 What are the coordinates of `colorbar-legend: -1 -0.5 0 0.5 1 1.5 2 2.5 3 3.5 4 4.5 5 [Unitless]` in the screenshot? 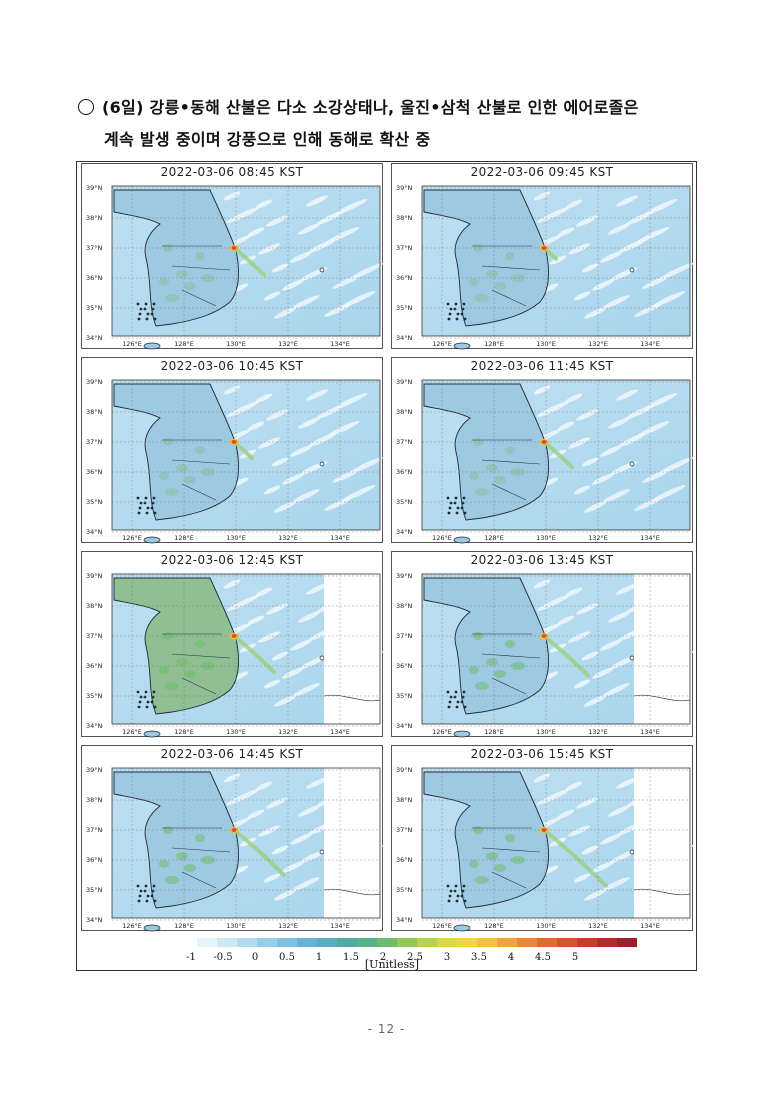 It's located at (407, 955).